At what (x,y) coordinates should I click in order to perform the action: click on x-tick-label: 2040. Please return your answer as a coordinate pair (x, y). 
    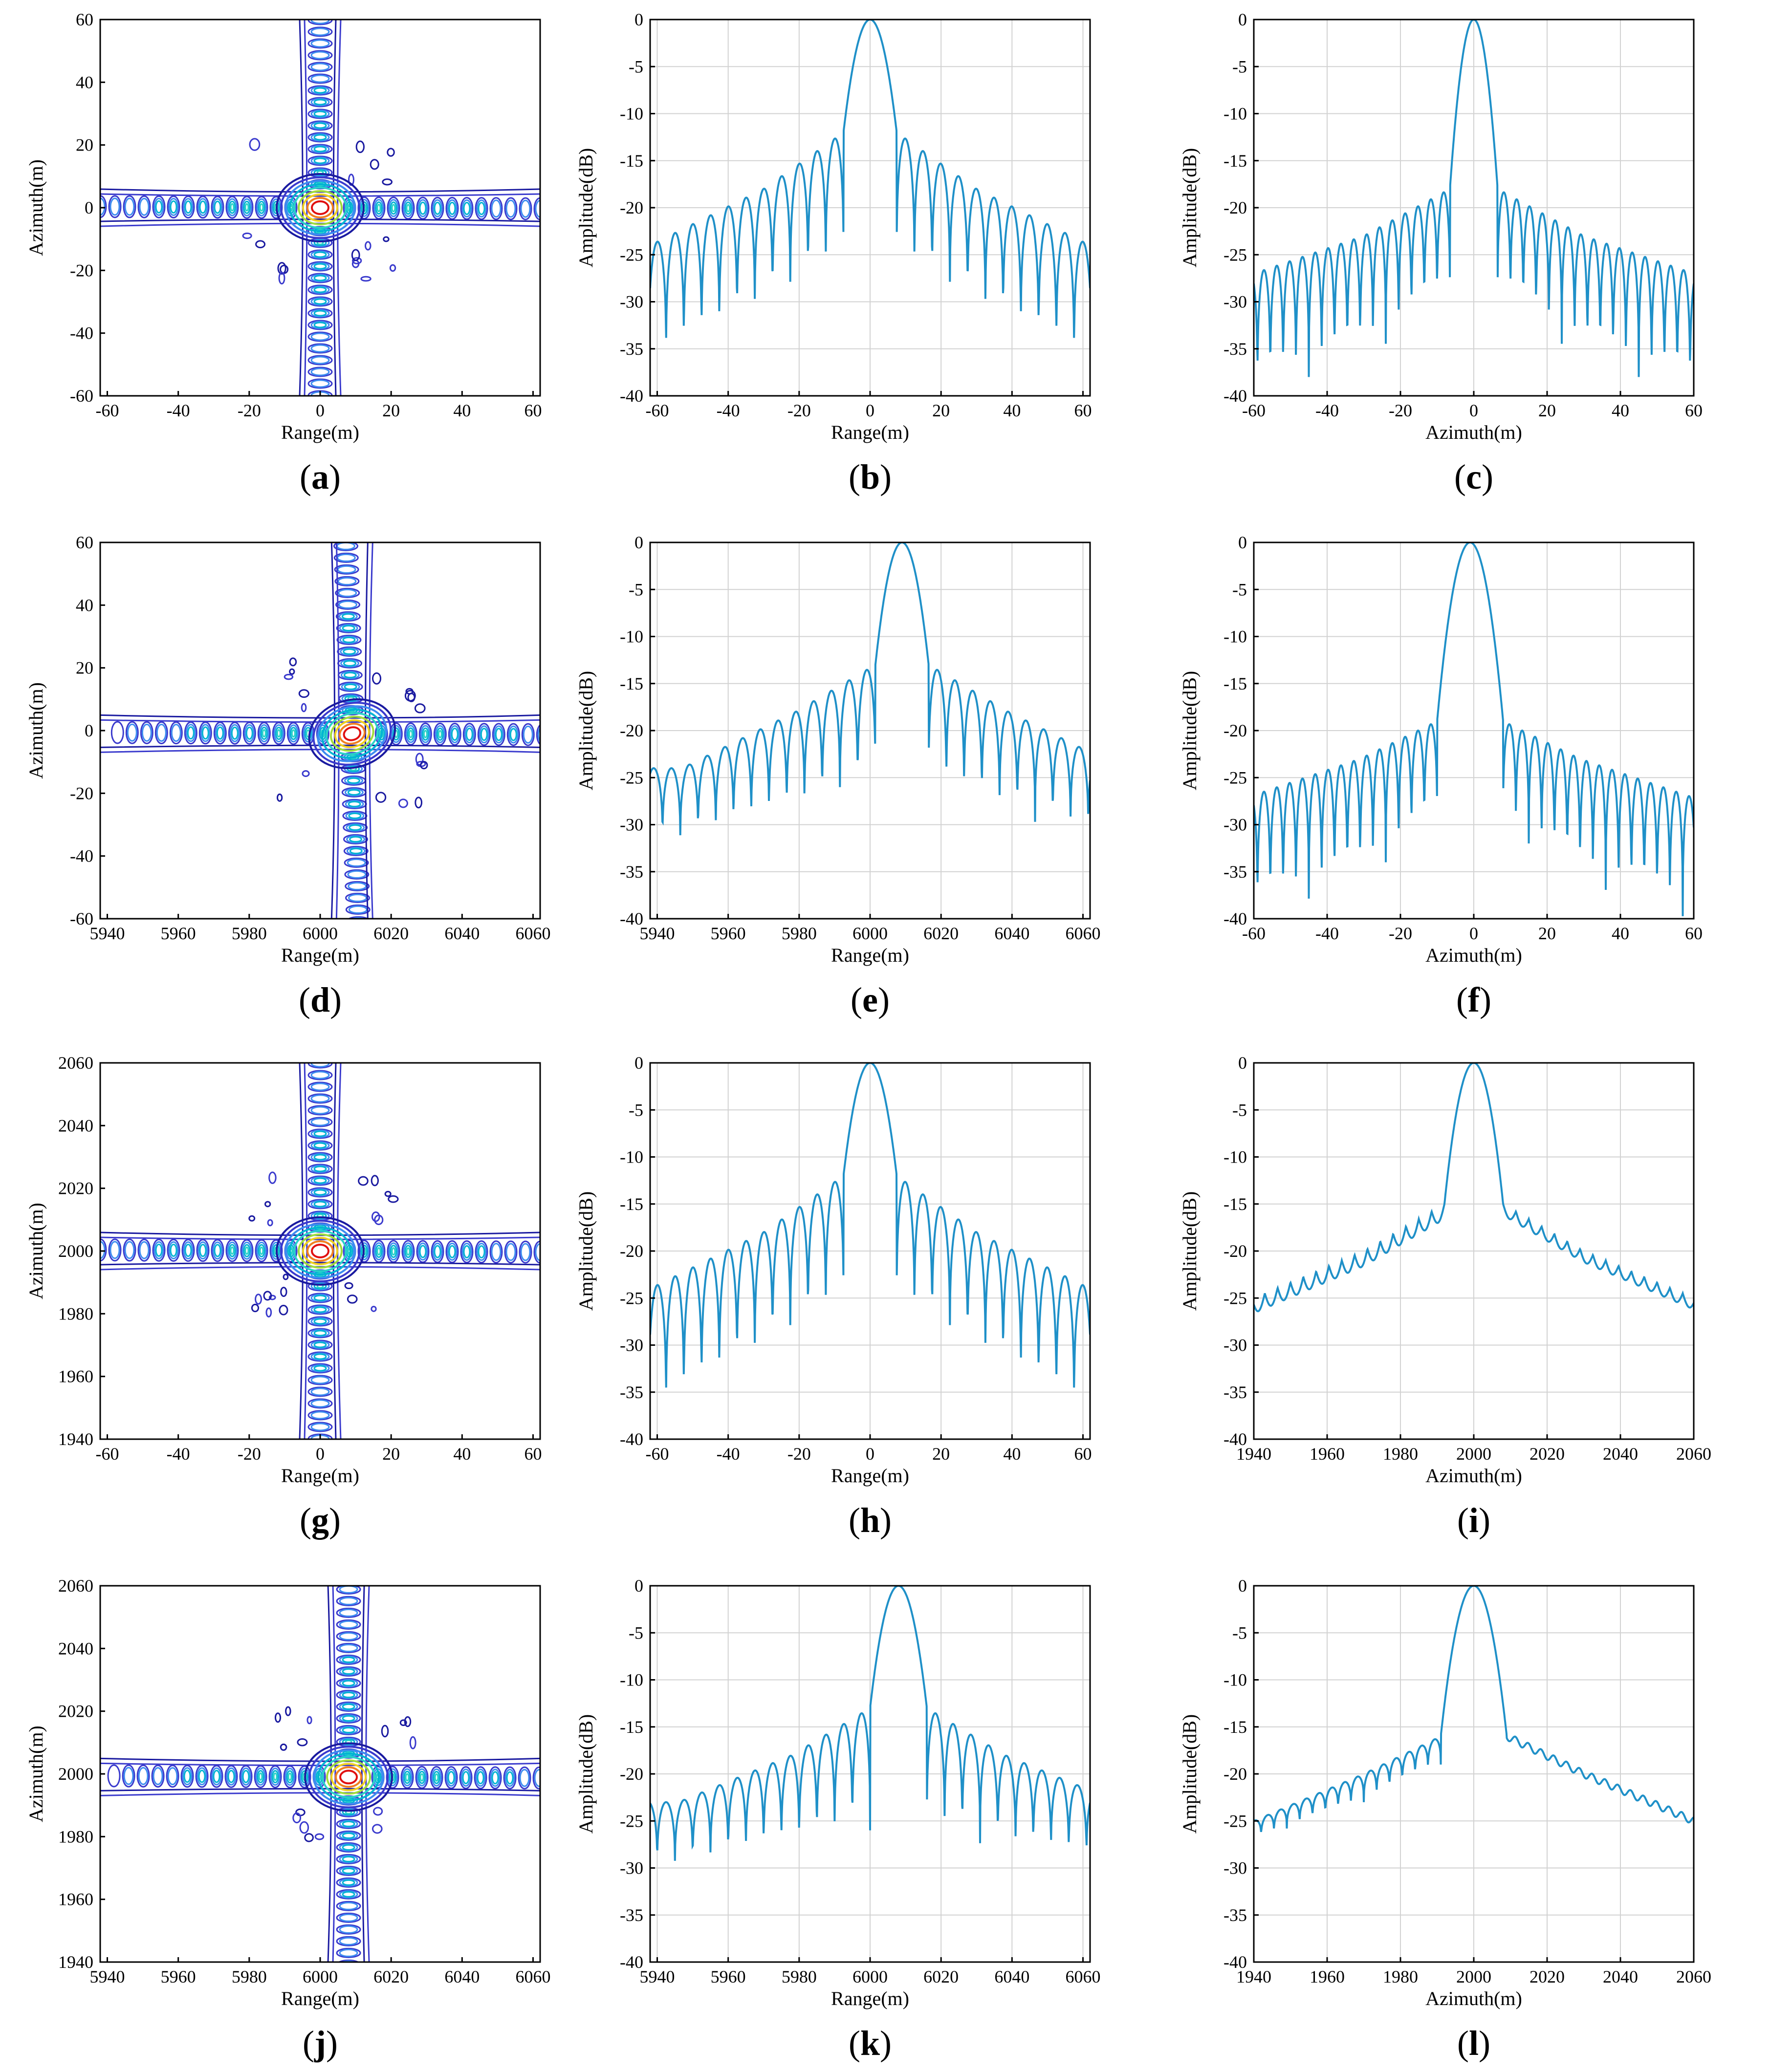
    Looking at the image, I should click on (1620, 1454).